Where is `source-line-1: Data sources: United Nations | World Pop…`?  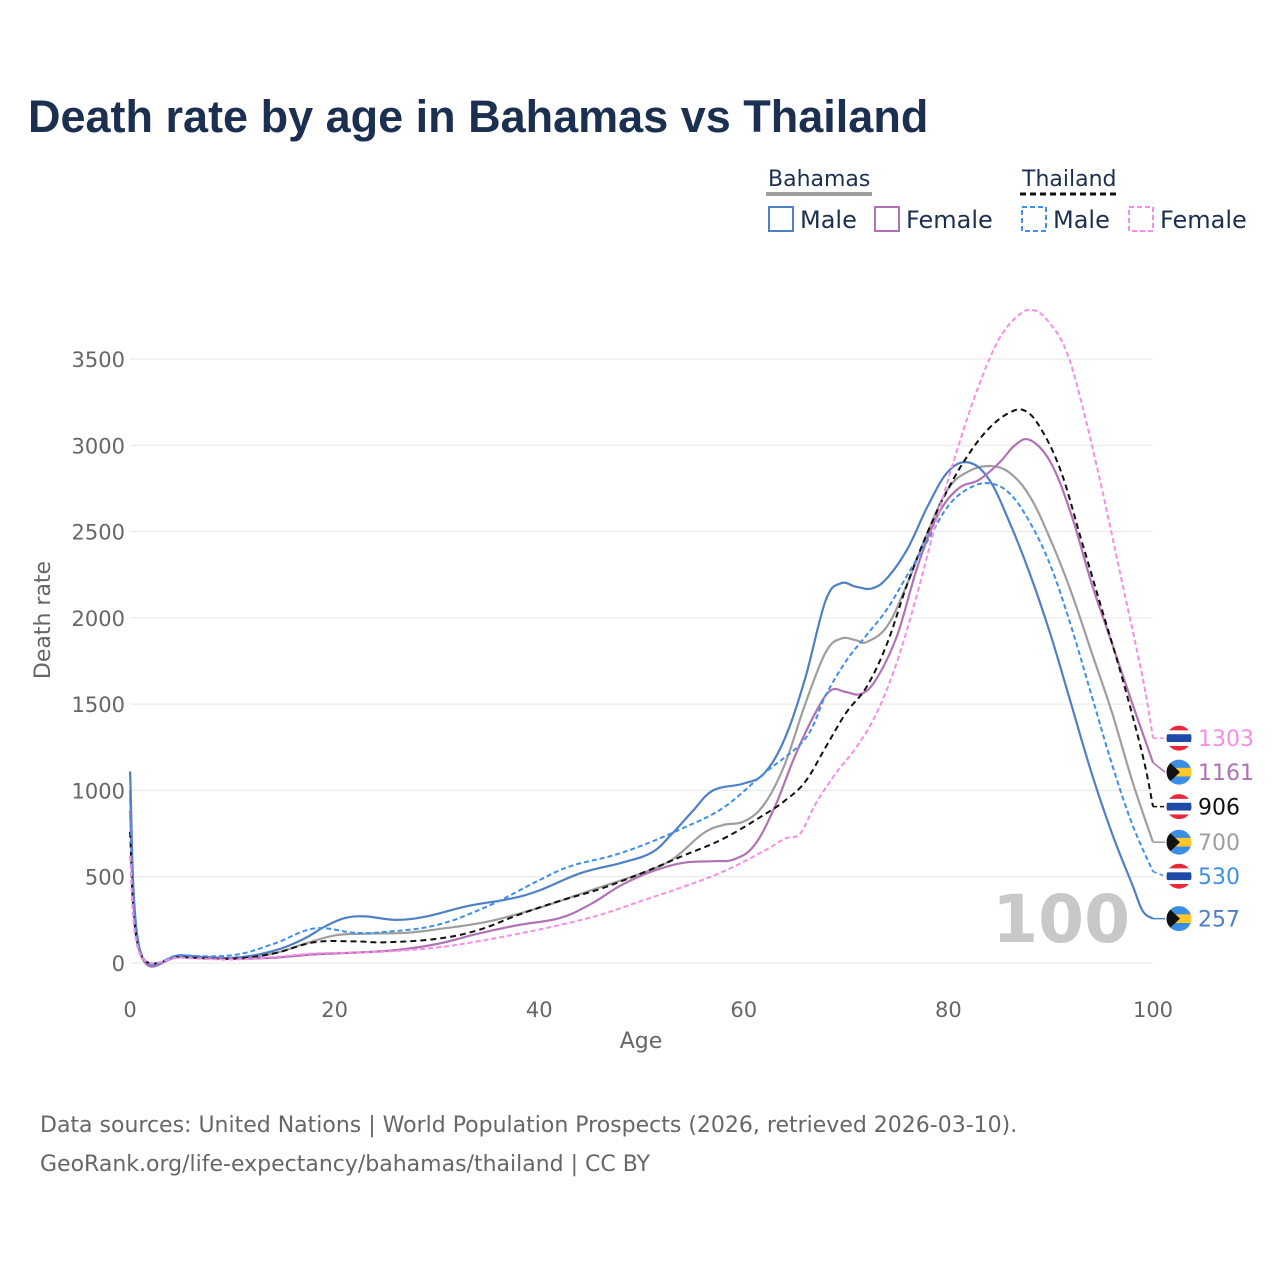
source-line-1: Data sources: United Nations | World Pop… is located at coordinates (528, 1125).